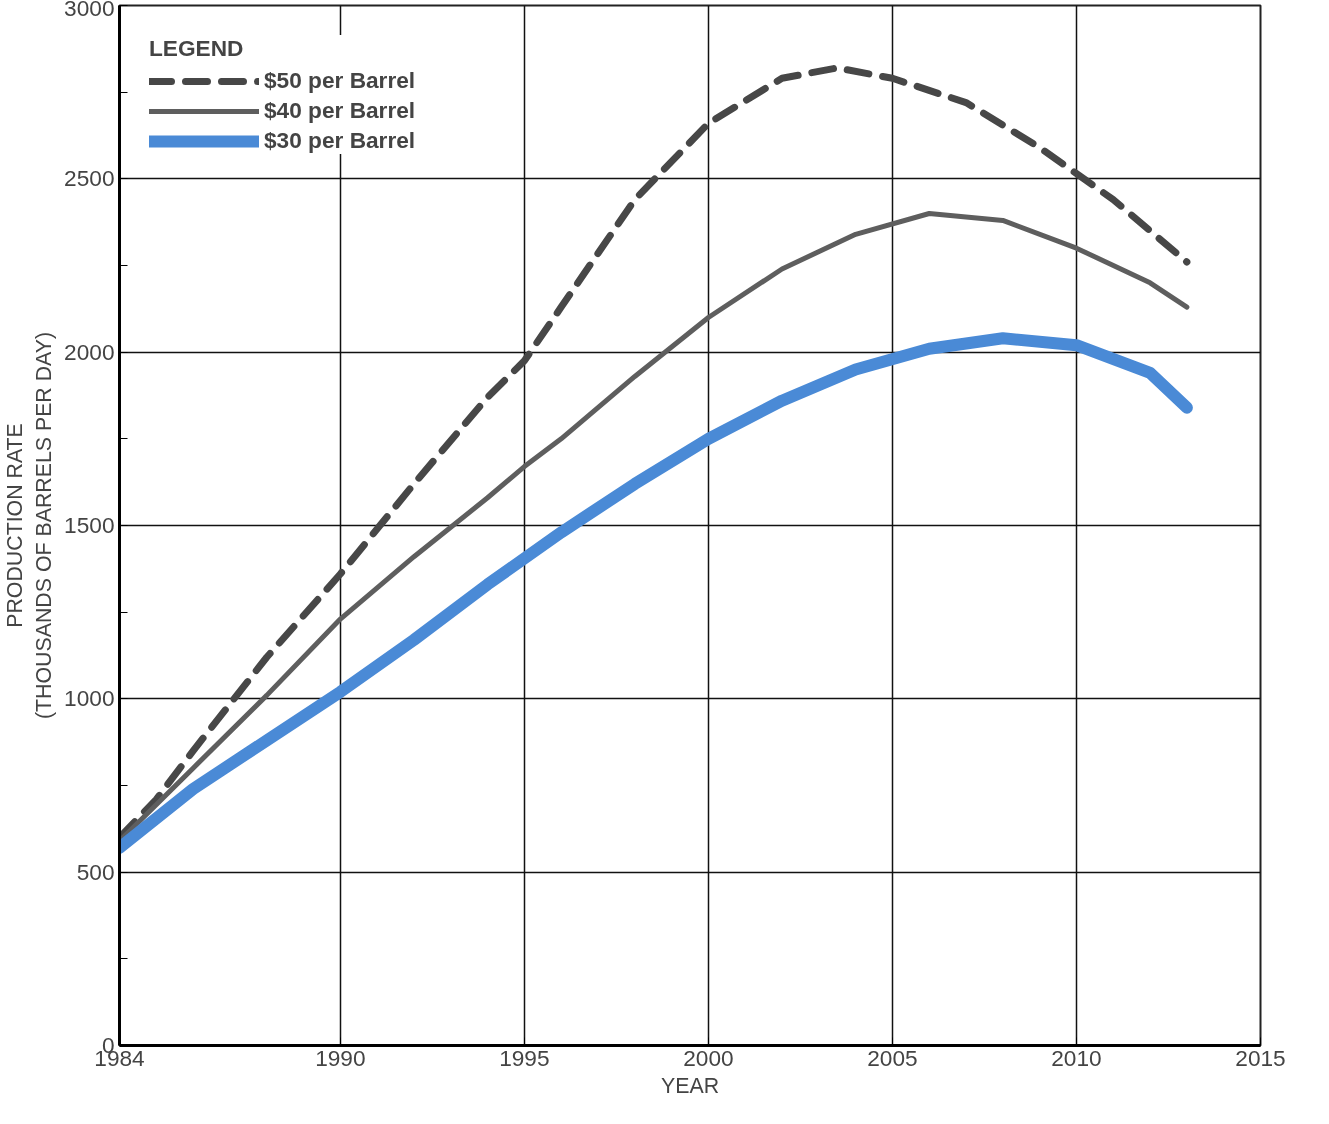  What do you see at coordinates (30, 525) in the screenshot?
I see `y-axis-title: PRODUCTION RATE (THOUSANDS OF BARRELS PER DAY)` at bounding box center [30, 525].